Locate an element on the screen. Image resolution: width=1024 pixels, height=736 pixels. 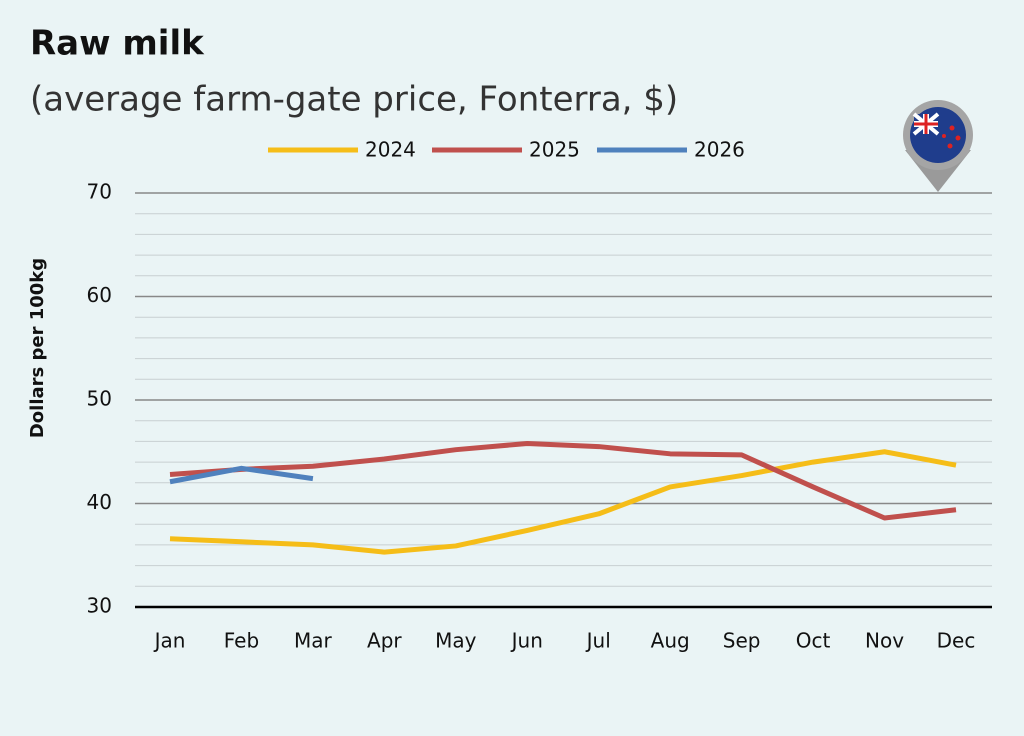
y-tick-label: 70 is located at coordinates (99, 192).